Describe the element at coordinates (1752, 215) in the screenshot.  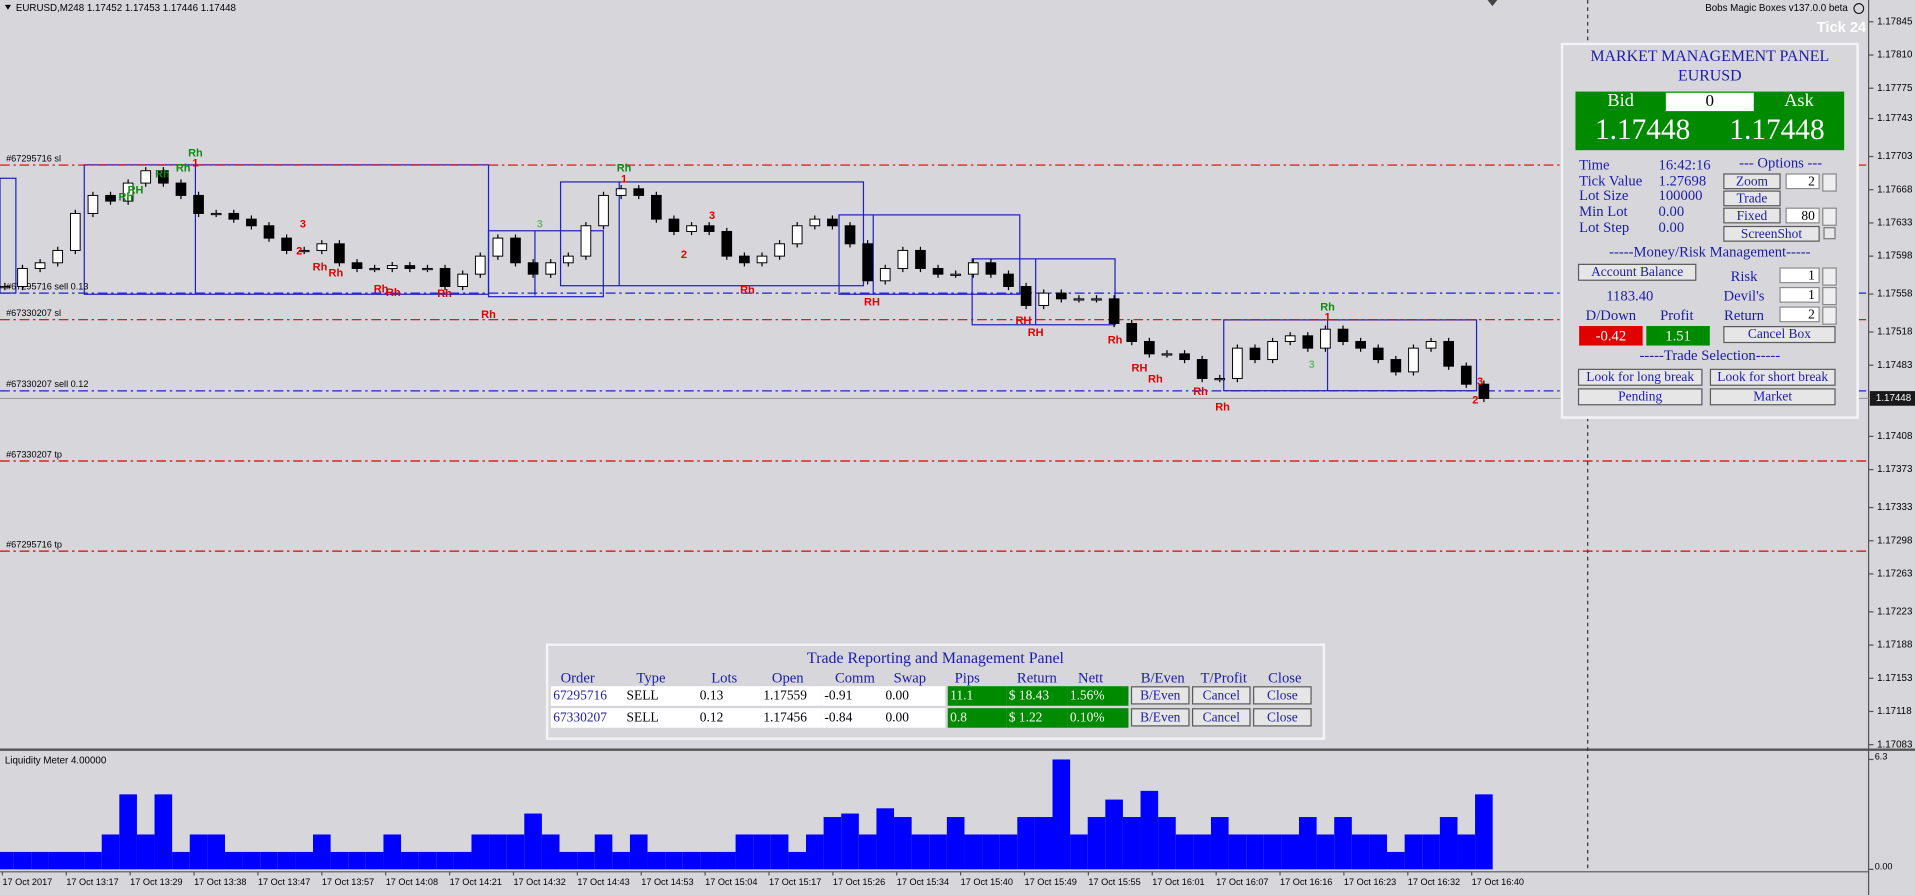
I see `fixed-button: Fixed` at that location.